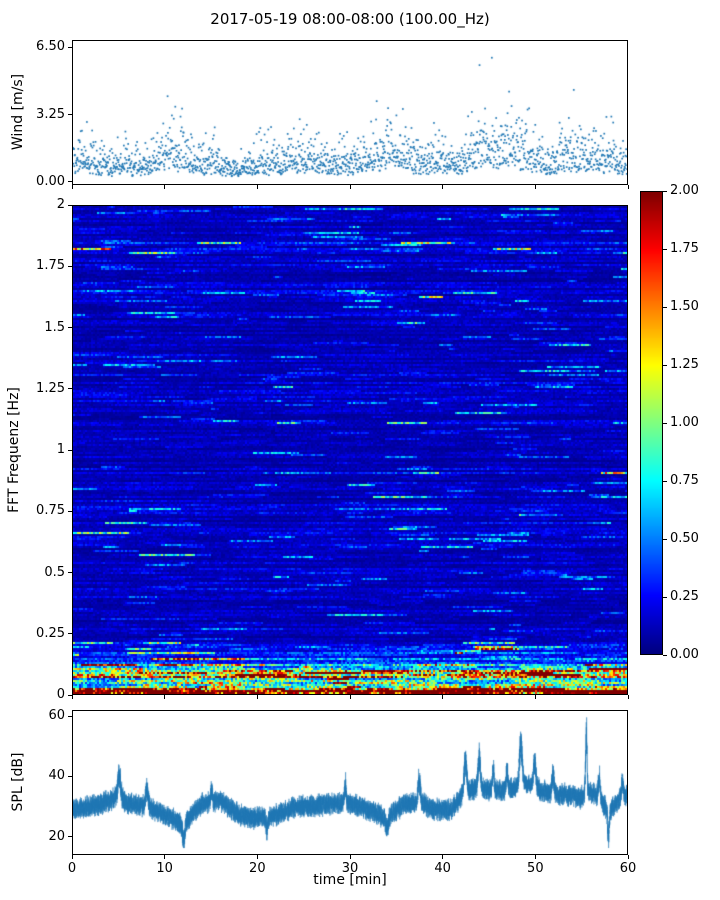  Describe the element at coordinates (535, 868) in the screenshot. I see `tick-label: 50` at that location.